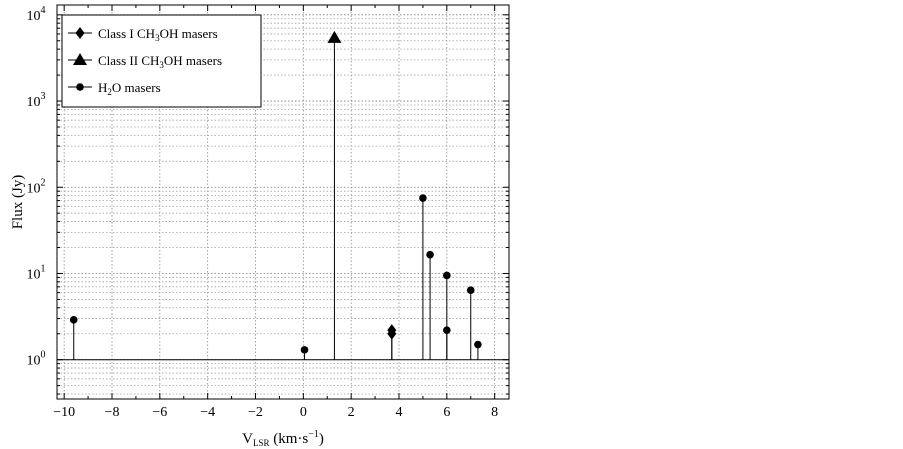 This screenshot has width=903, height=449. Describe the element at coordinates (398, 412) in the screenshot. I see `x-tick-label: 4` at that location.